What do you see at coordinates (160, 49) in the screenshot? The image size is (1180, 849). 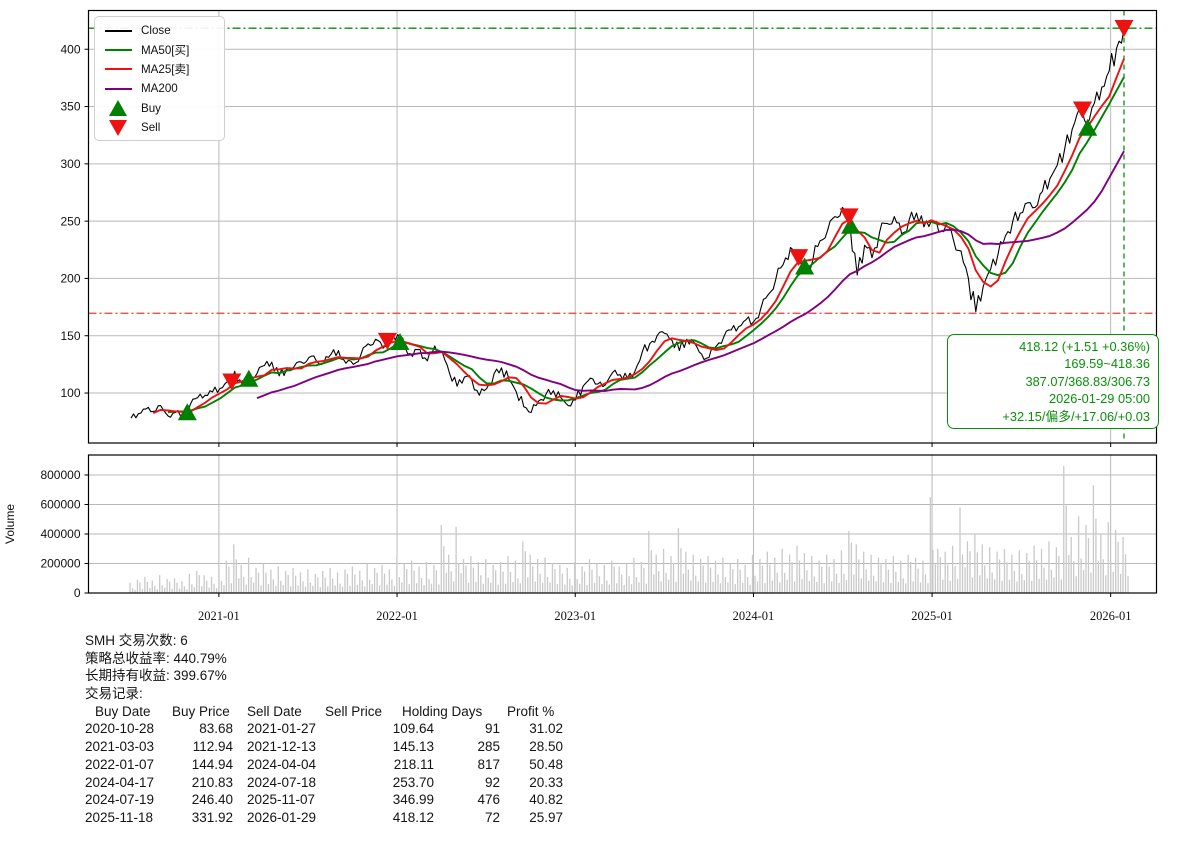 I see `legend-item-ma50: MA50[买]` at bounding box center [160, 49].